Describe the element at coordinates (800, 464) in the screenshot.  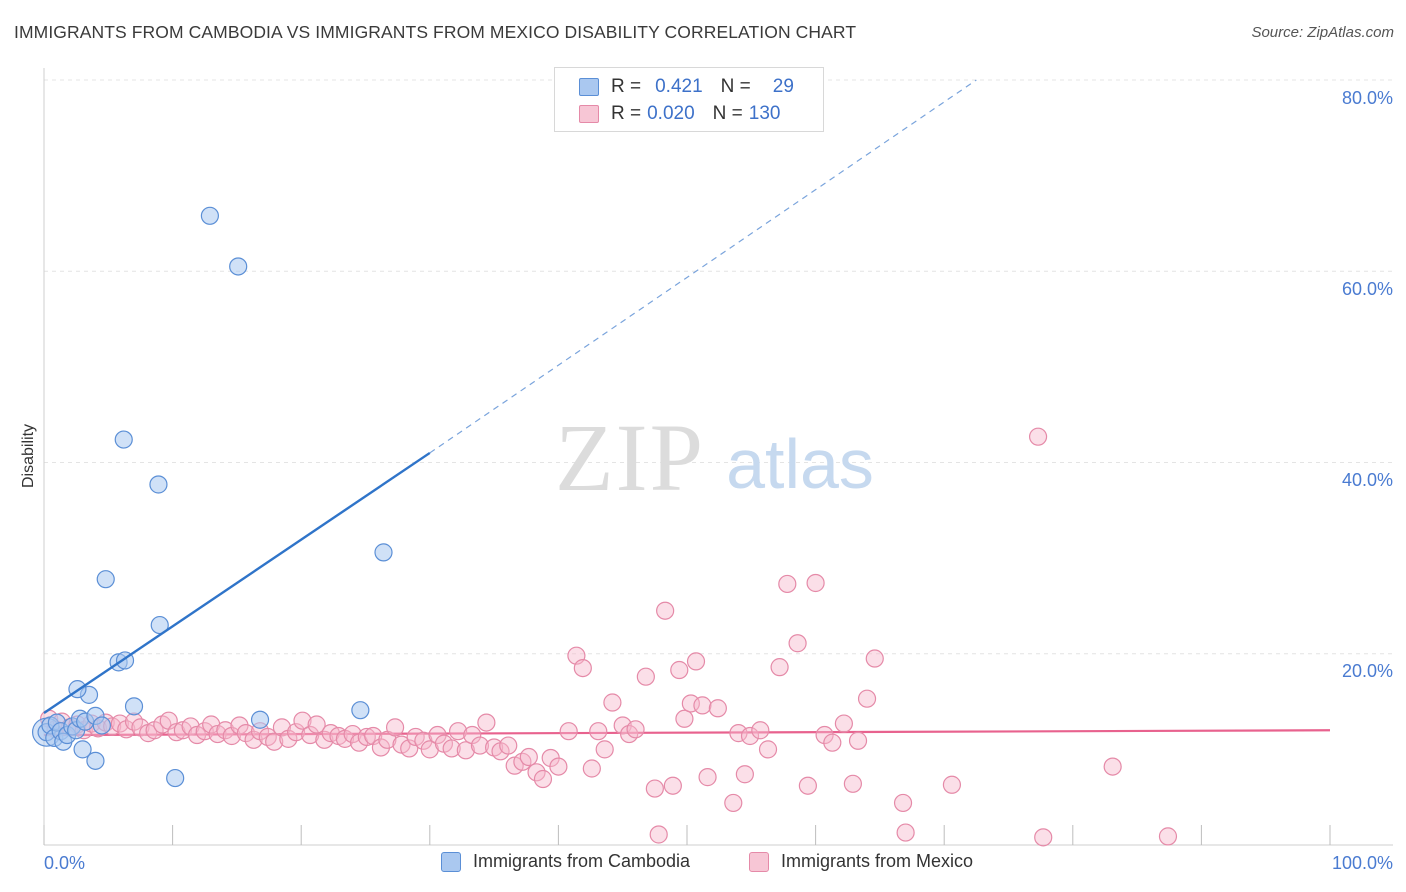
I see `watermark-atlas: atlas` at that location.